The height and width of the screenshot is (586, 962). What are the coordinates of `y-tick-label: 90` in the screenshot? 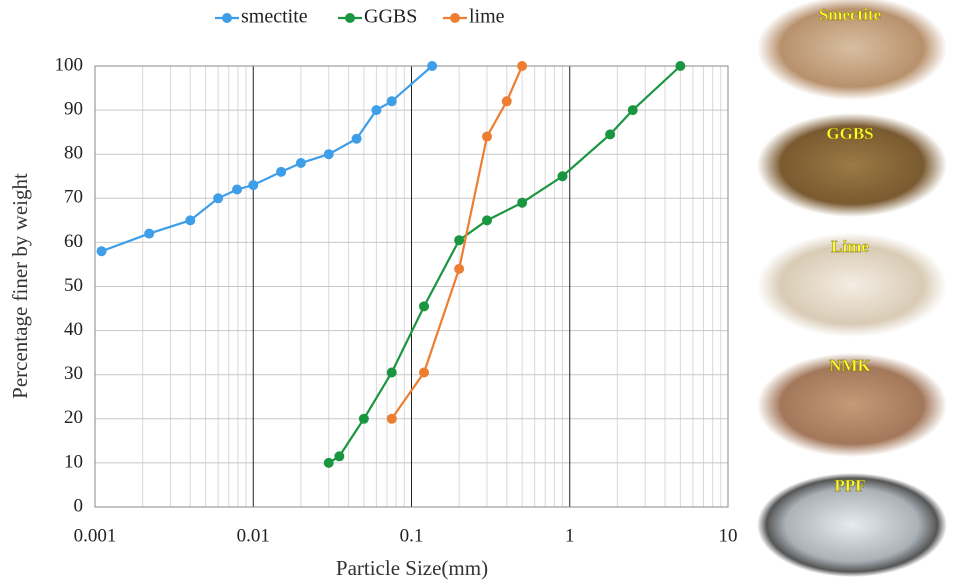 It's located at (73, 108).